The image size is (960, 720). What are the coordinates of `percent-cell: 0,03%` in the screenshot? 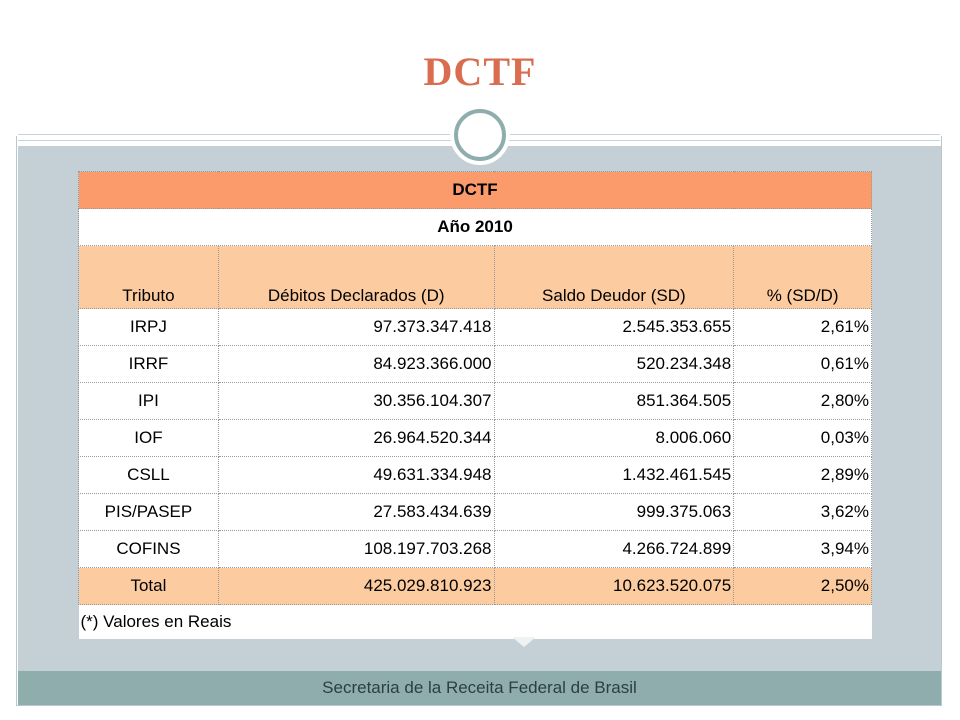 It's located at (802, 438).